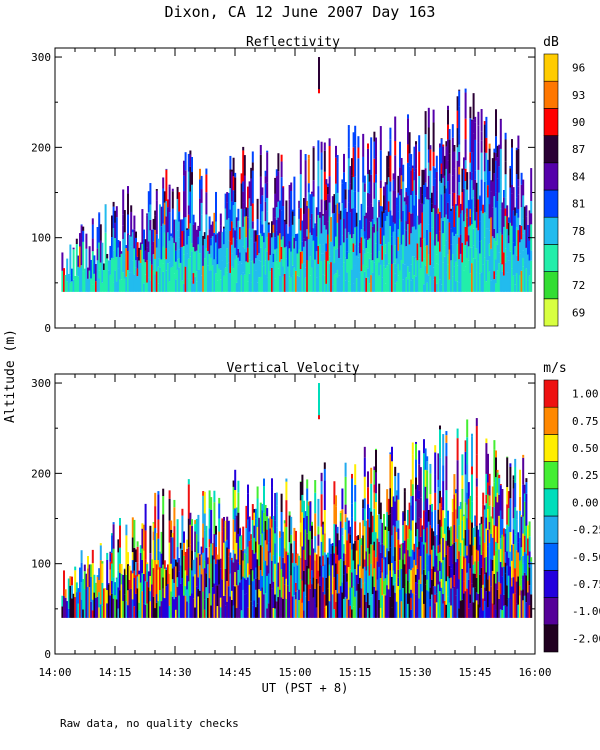 The width and height of the screenshot is (600, 750). Describe the element at coordinates (293, 42) in the screenshot. I see `reflectivity-title: Reflectivity` at that location.